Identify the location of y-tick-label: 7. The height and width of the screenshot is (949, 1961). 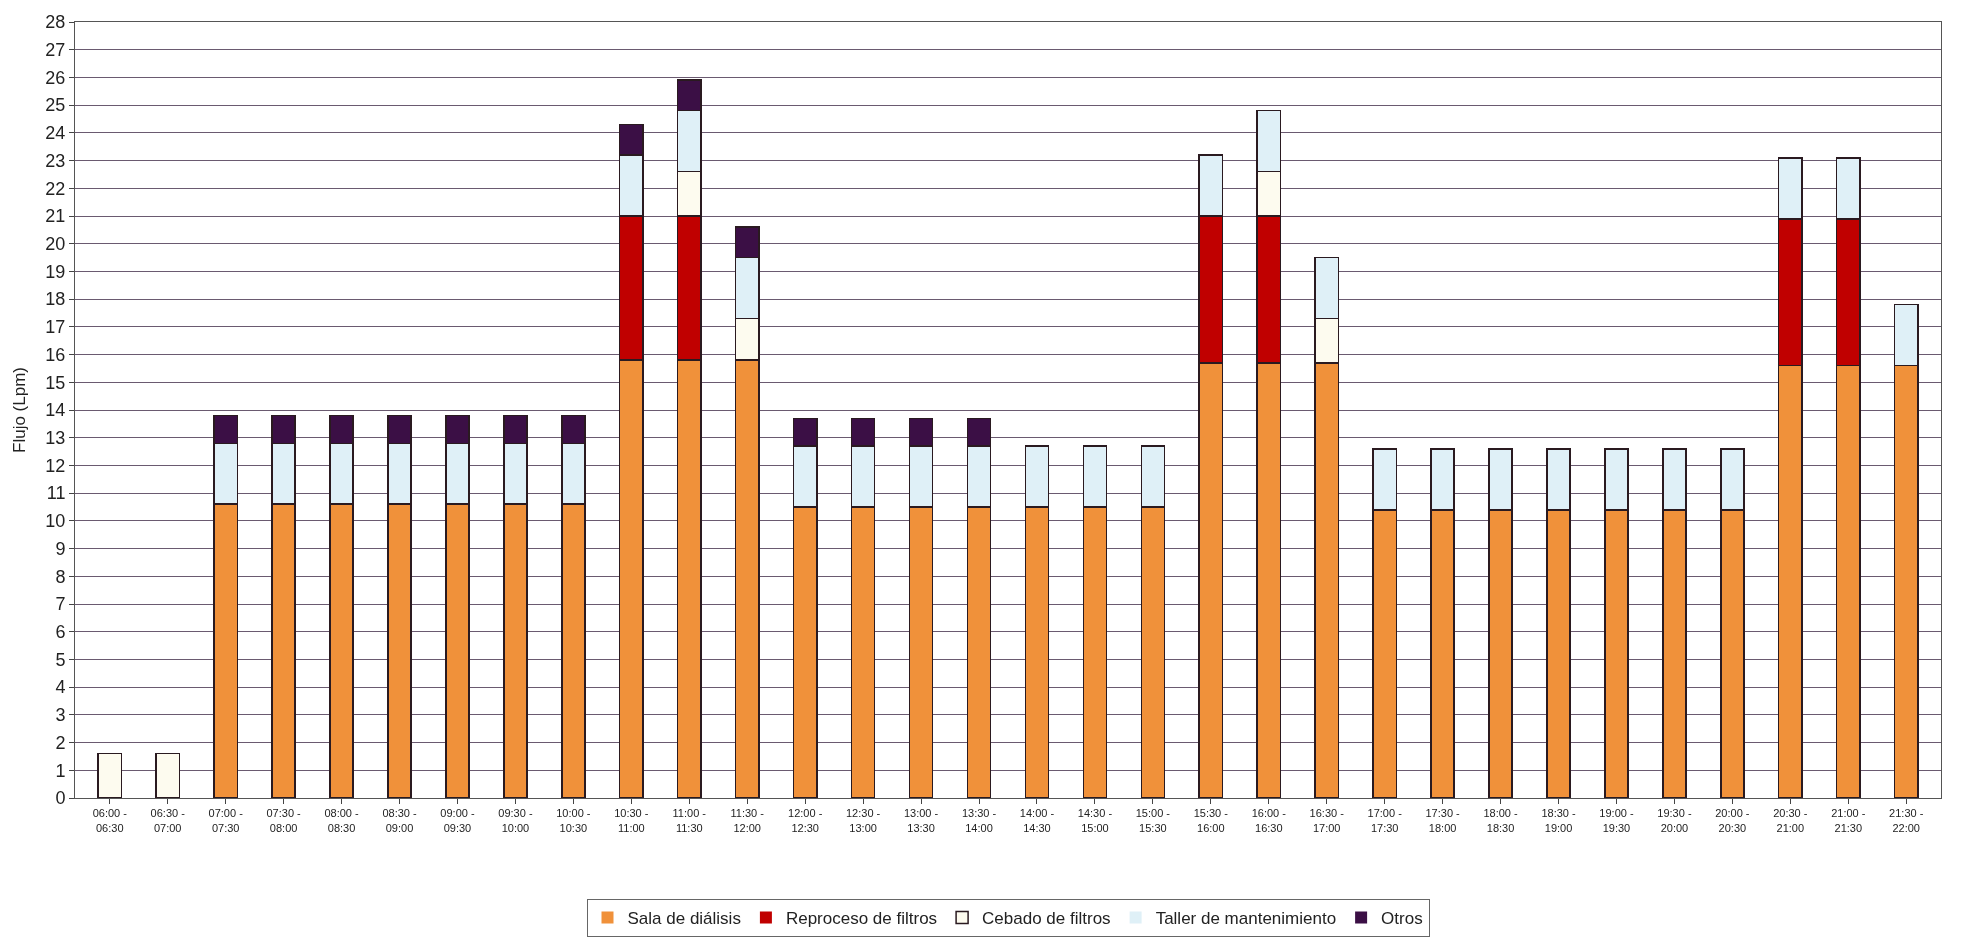
(60, 604).